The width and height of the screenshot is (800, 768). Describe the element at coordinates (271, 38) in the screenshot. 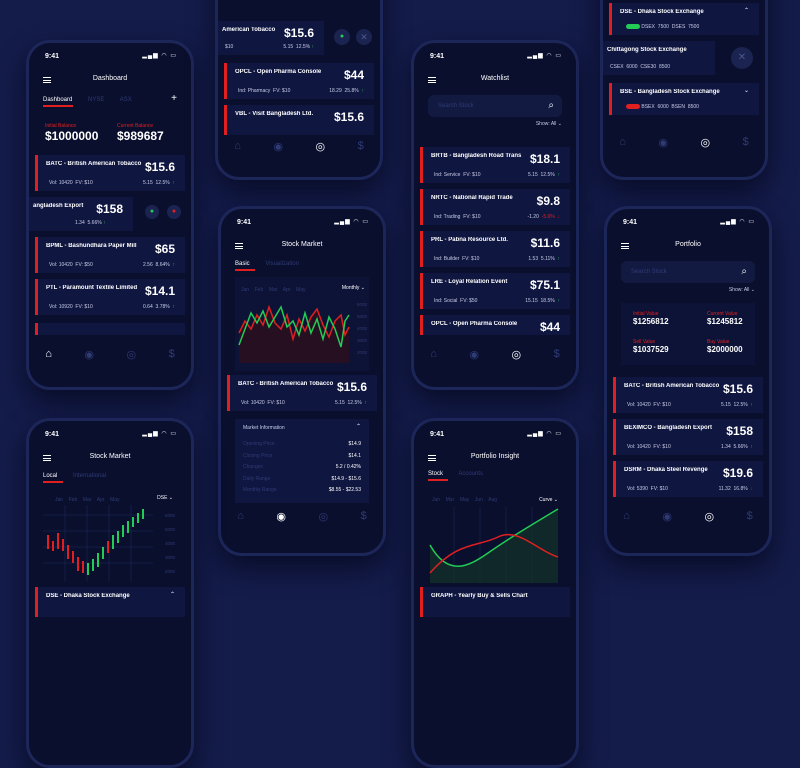

I see `stock-card-swiped: American Tobacco $15.6 $10 5.15 12.5% ↑` at that location.